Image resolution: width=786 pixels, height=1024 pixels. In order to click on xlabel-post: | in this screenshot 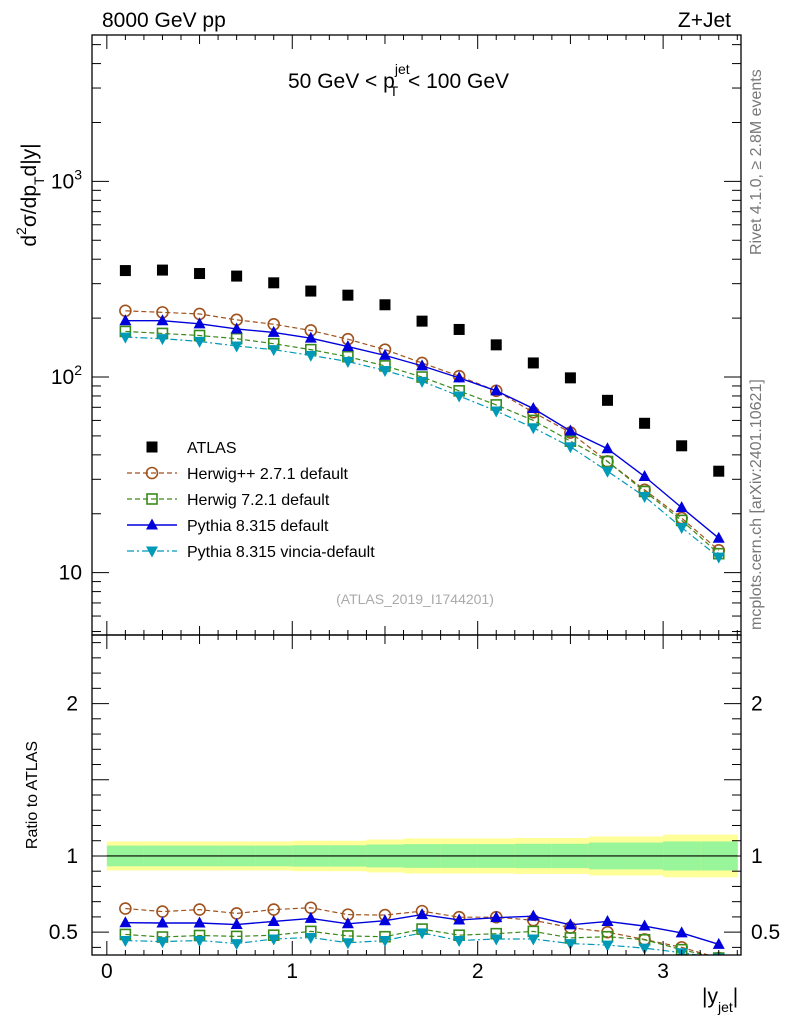, I will do `click(735, 996)`.